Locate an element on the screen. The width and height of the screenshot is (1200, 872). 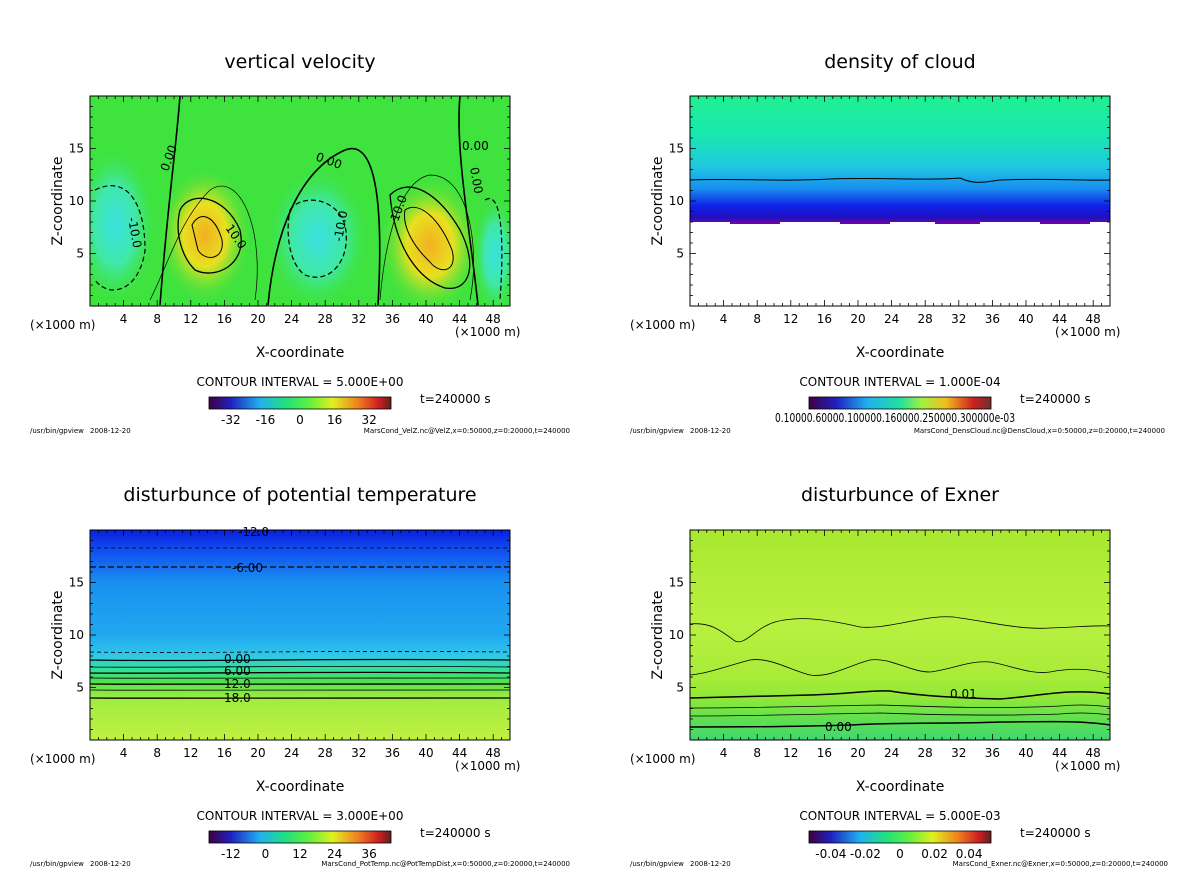
colorbar-tick-label: -0.04 is located at coordinates (830, 854).